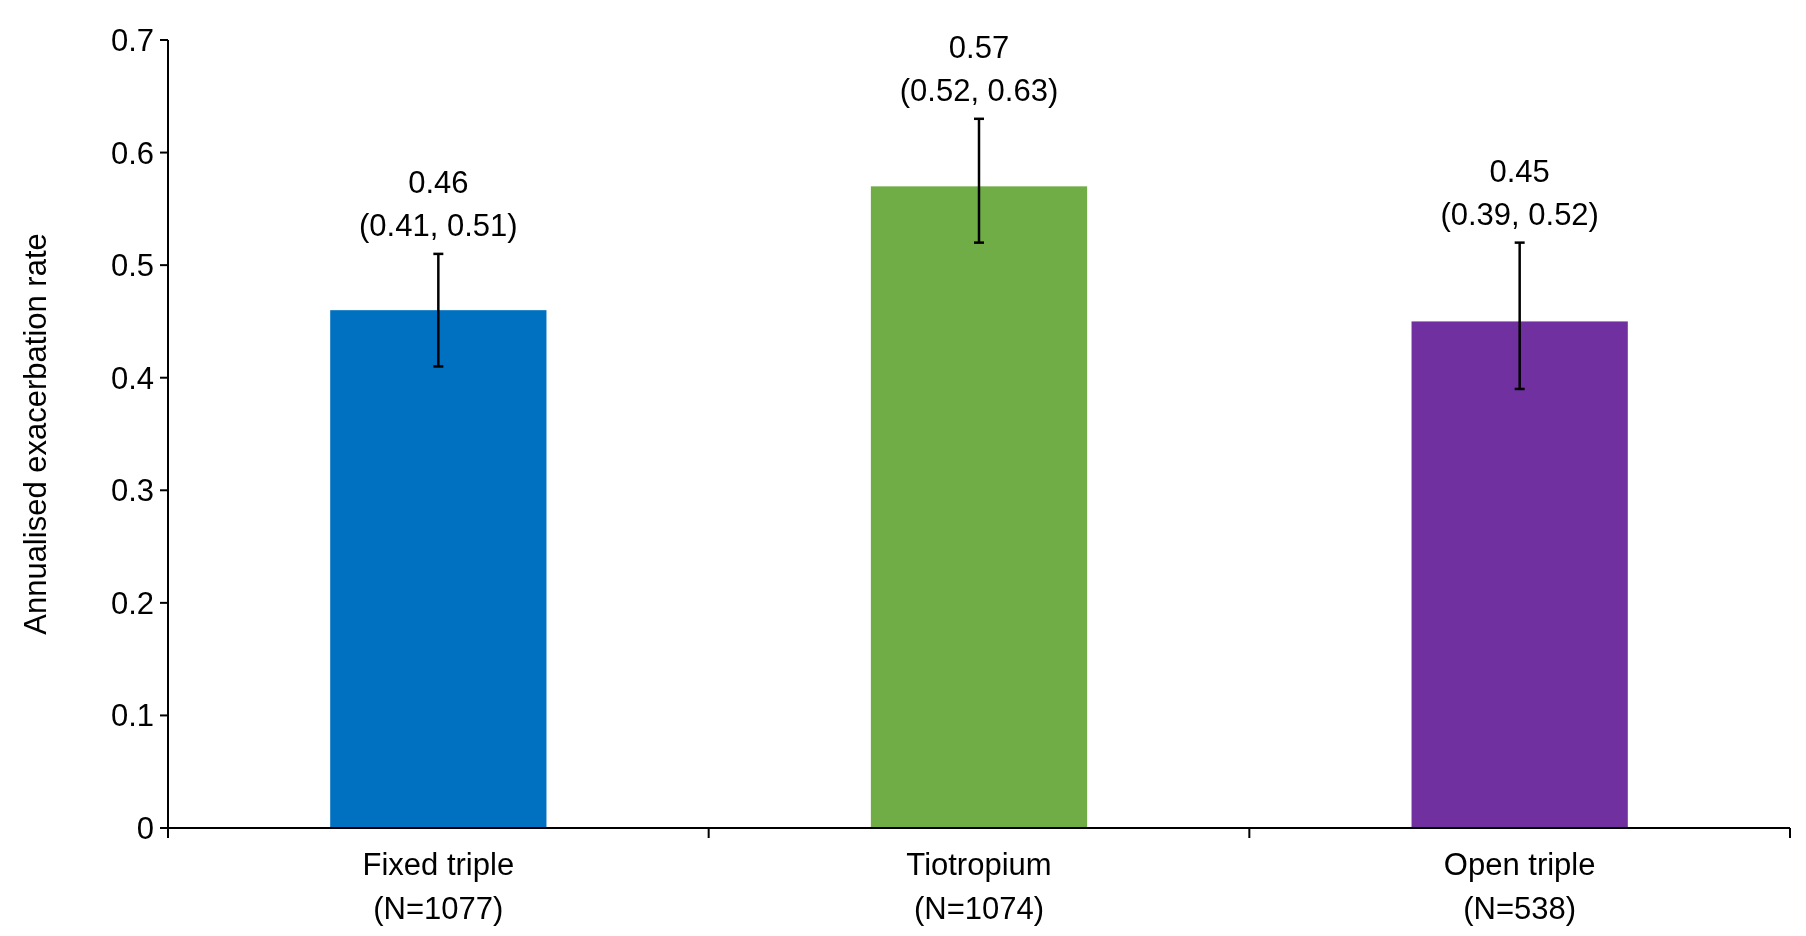 Image resolution: width=1806 pixels, height=936 pixels. I want to click on y-tick-label: 0.4, so click(132, 378).